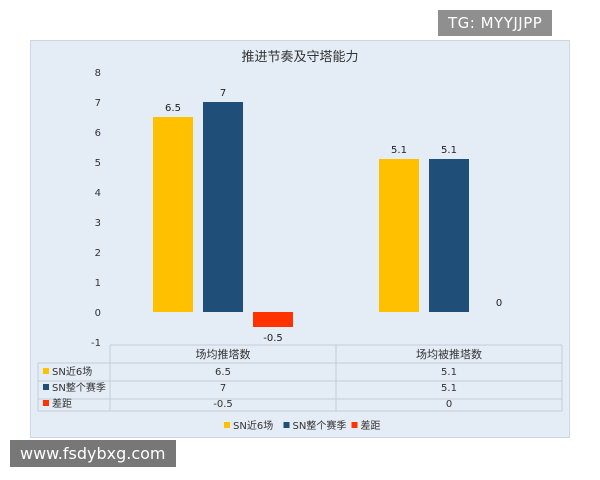 This screenshot has width=600, height=480. I want to click on y-tick-label: 5, so click(98, 163).